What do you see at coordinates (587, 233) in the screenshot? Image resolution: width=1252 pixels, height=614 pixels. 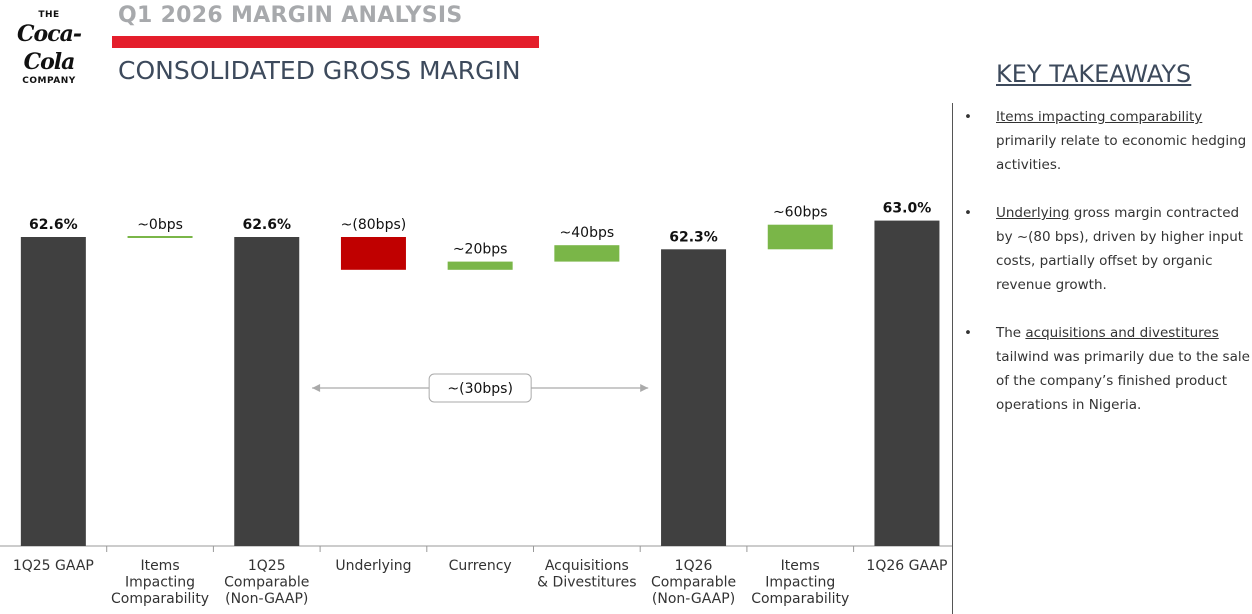 I see `bar-value-label: ~40bps` at bounding box center [587, 233].